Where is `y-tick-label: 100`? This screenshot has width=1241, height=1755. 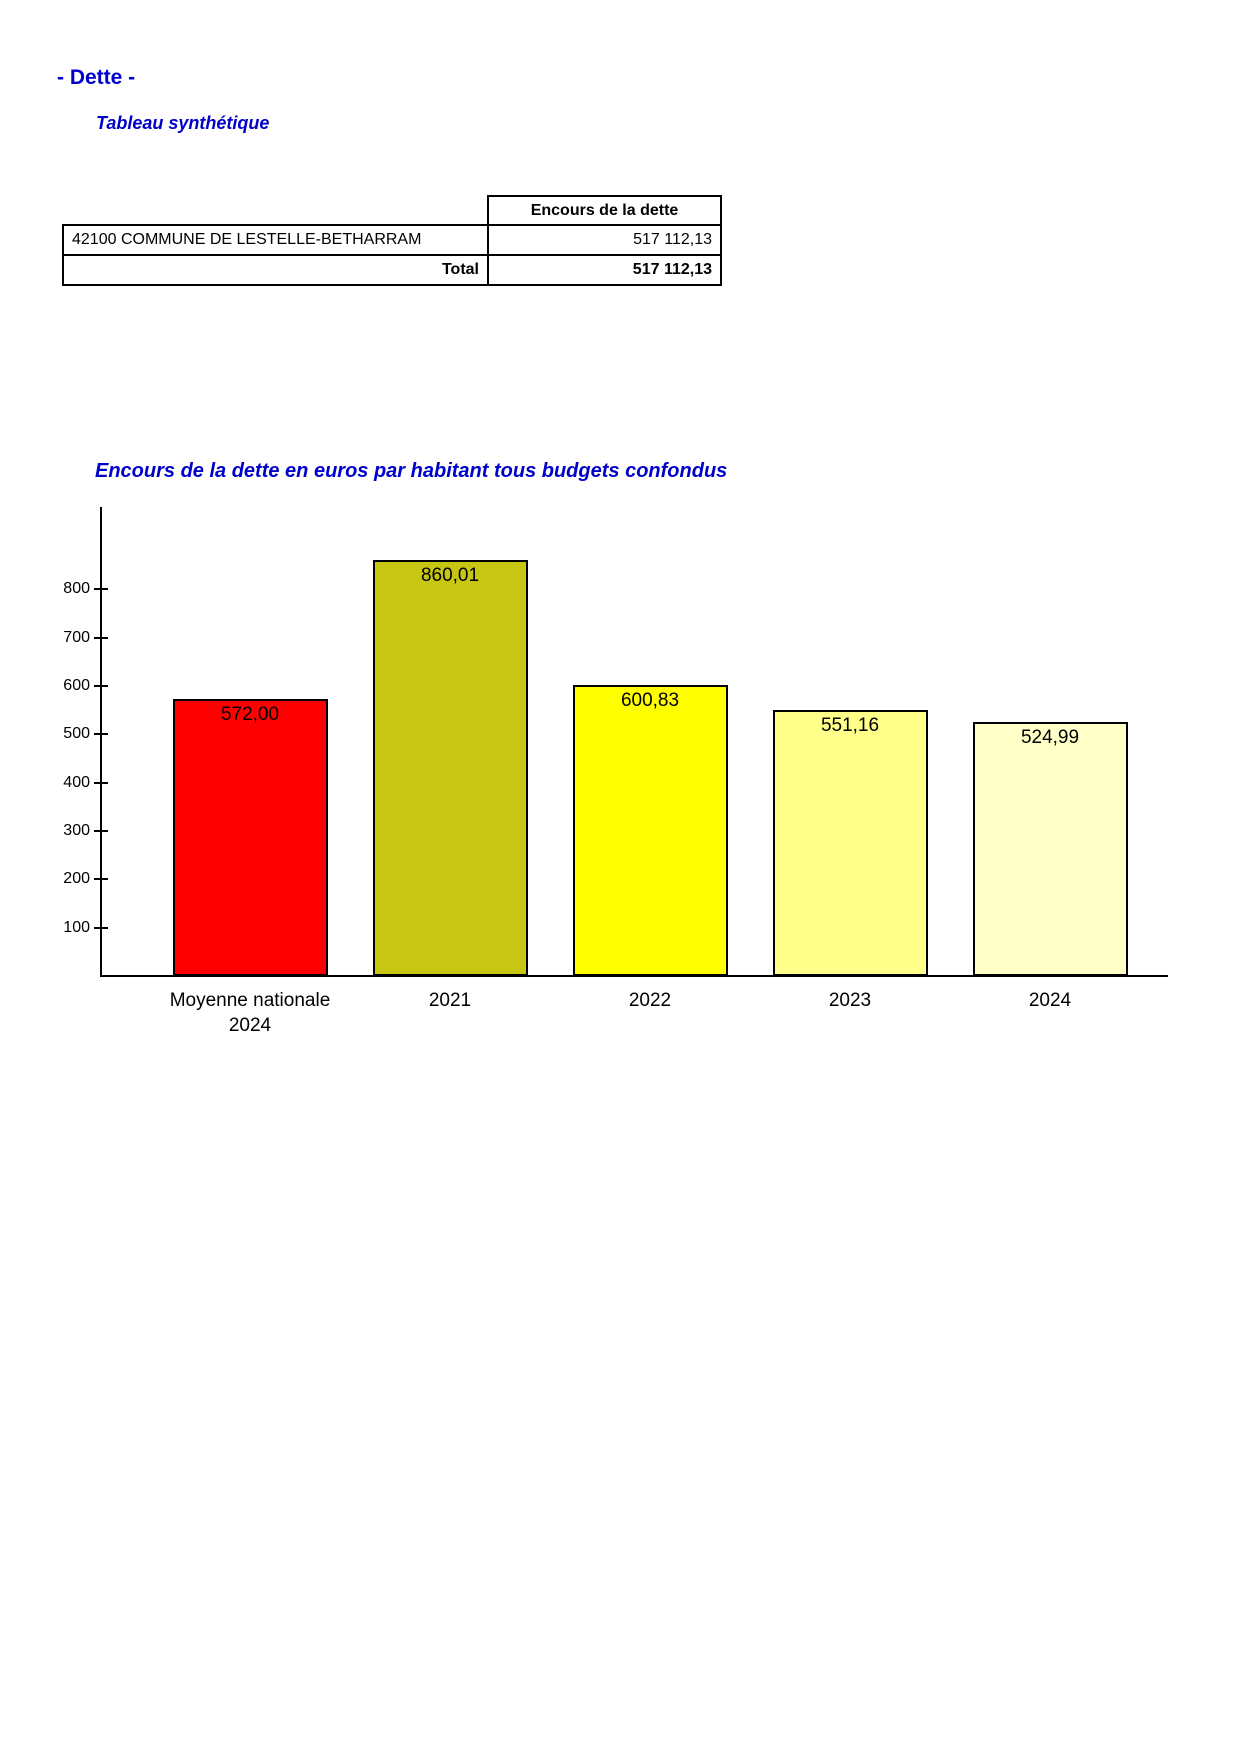
y-tick-label: 100 is located at coordinates (76, 927).